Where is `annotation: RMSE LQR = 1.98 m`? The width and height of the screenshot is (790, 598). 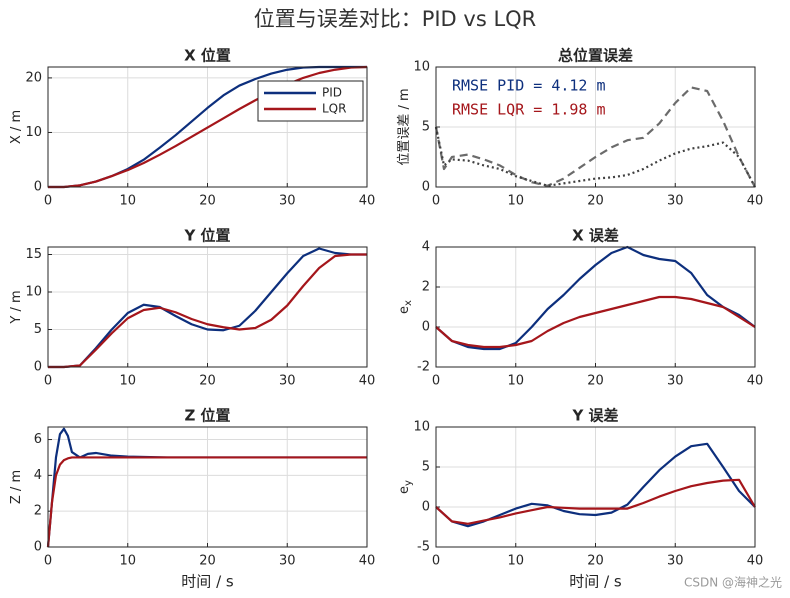
annotation: RMSE LQR = 1.98 m is located at coordinates (529, 110).